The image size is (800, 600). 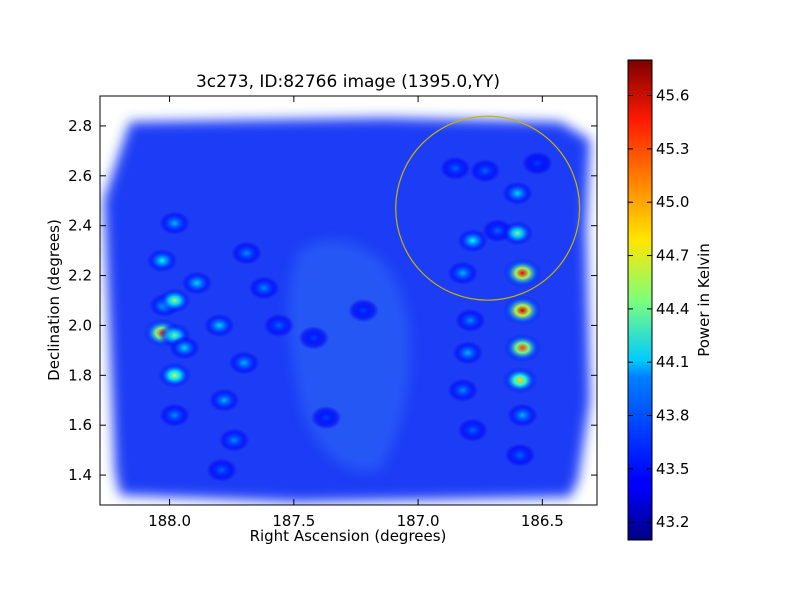 I want to click on colorbar-label: Power in Kelvin, so click(x=704, y=300).